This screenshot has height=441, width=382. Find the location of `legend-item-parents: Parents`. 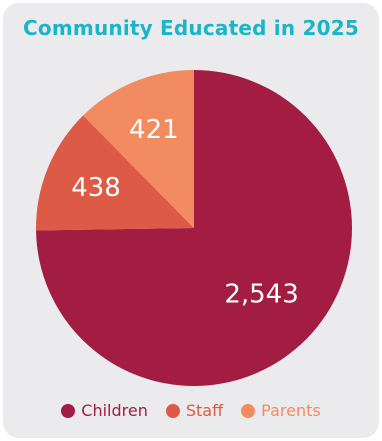

legend-item-parents: Parents is located at coordinates (281, 410).